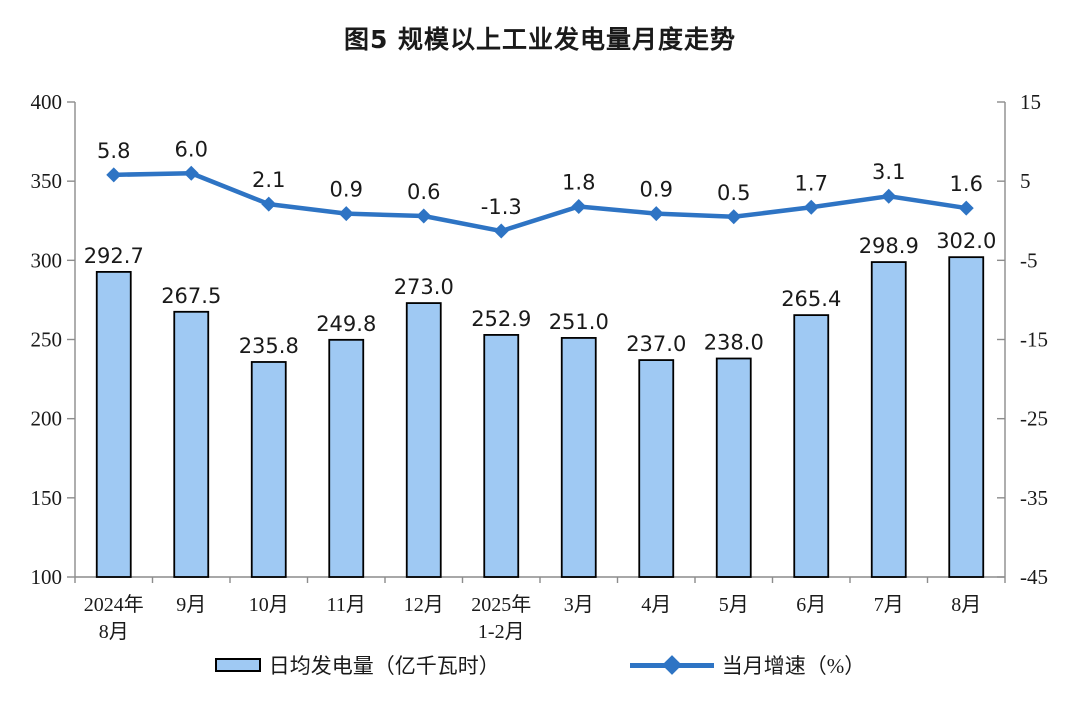 The width and height of the screenshot is (1080, 728). What do you see at coordinates (501, 604) in the screenshot?
I see `x-category-label: 2025年` at bounding box center [501, 604].